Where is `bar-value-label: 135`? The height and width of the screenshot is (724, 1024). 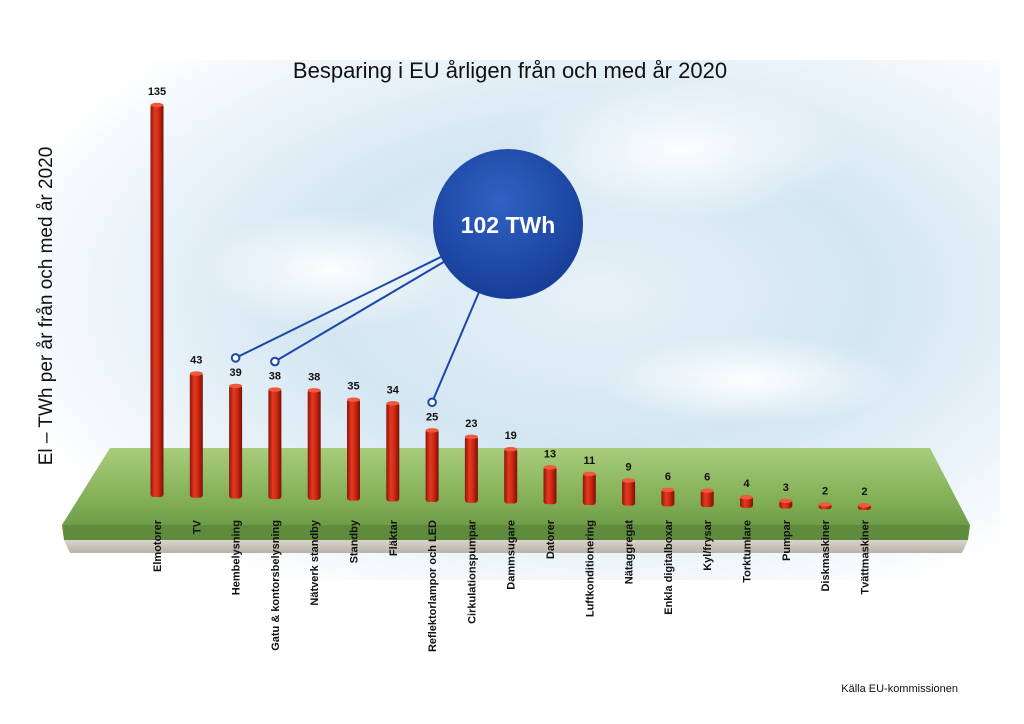
bar-value-label: 135 is located at coordinates (157, 92).